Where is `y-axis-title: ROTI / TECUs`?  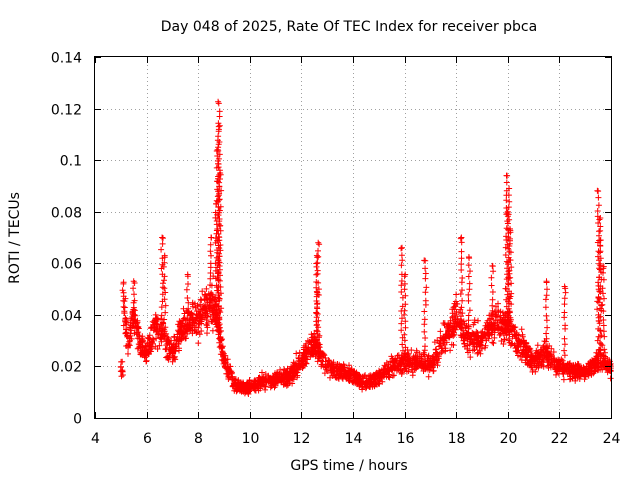
y-axis-title: ROTI / TECUs is located at coordinates (15, 238).